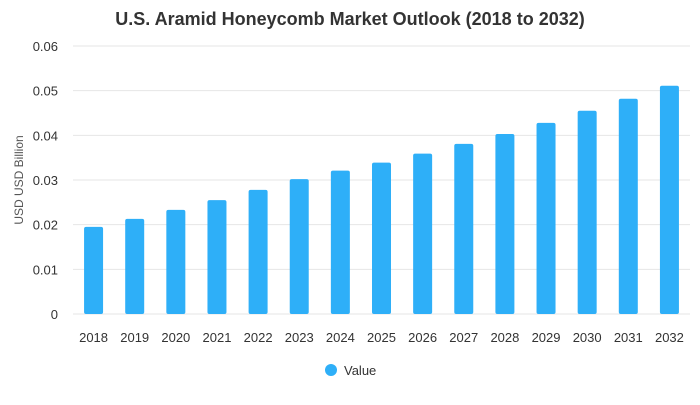  Describe the element at coordinates (360, 370) in the screenshot. I see `legend-label: Value` at that location.